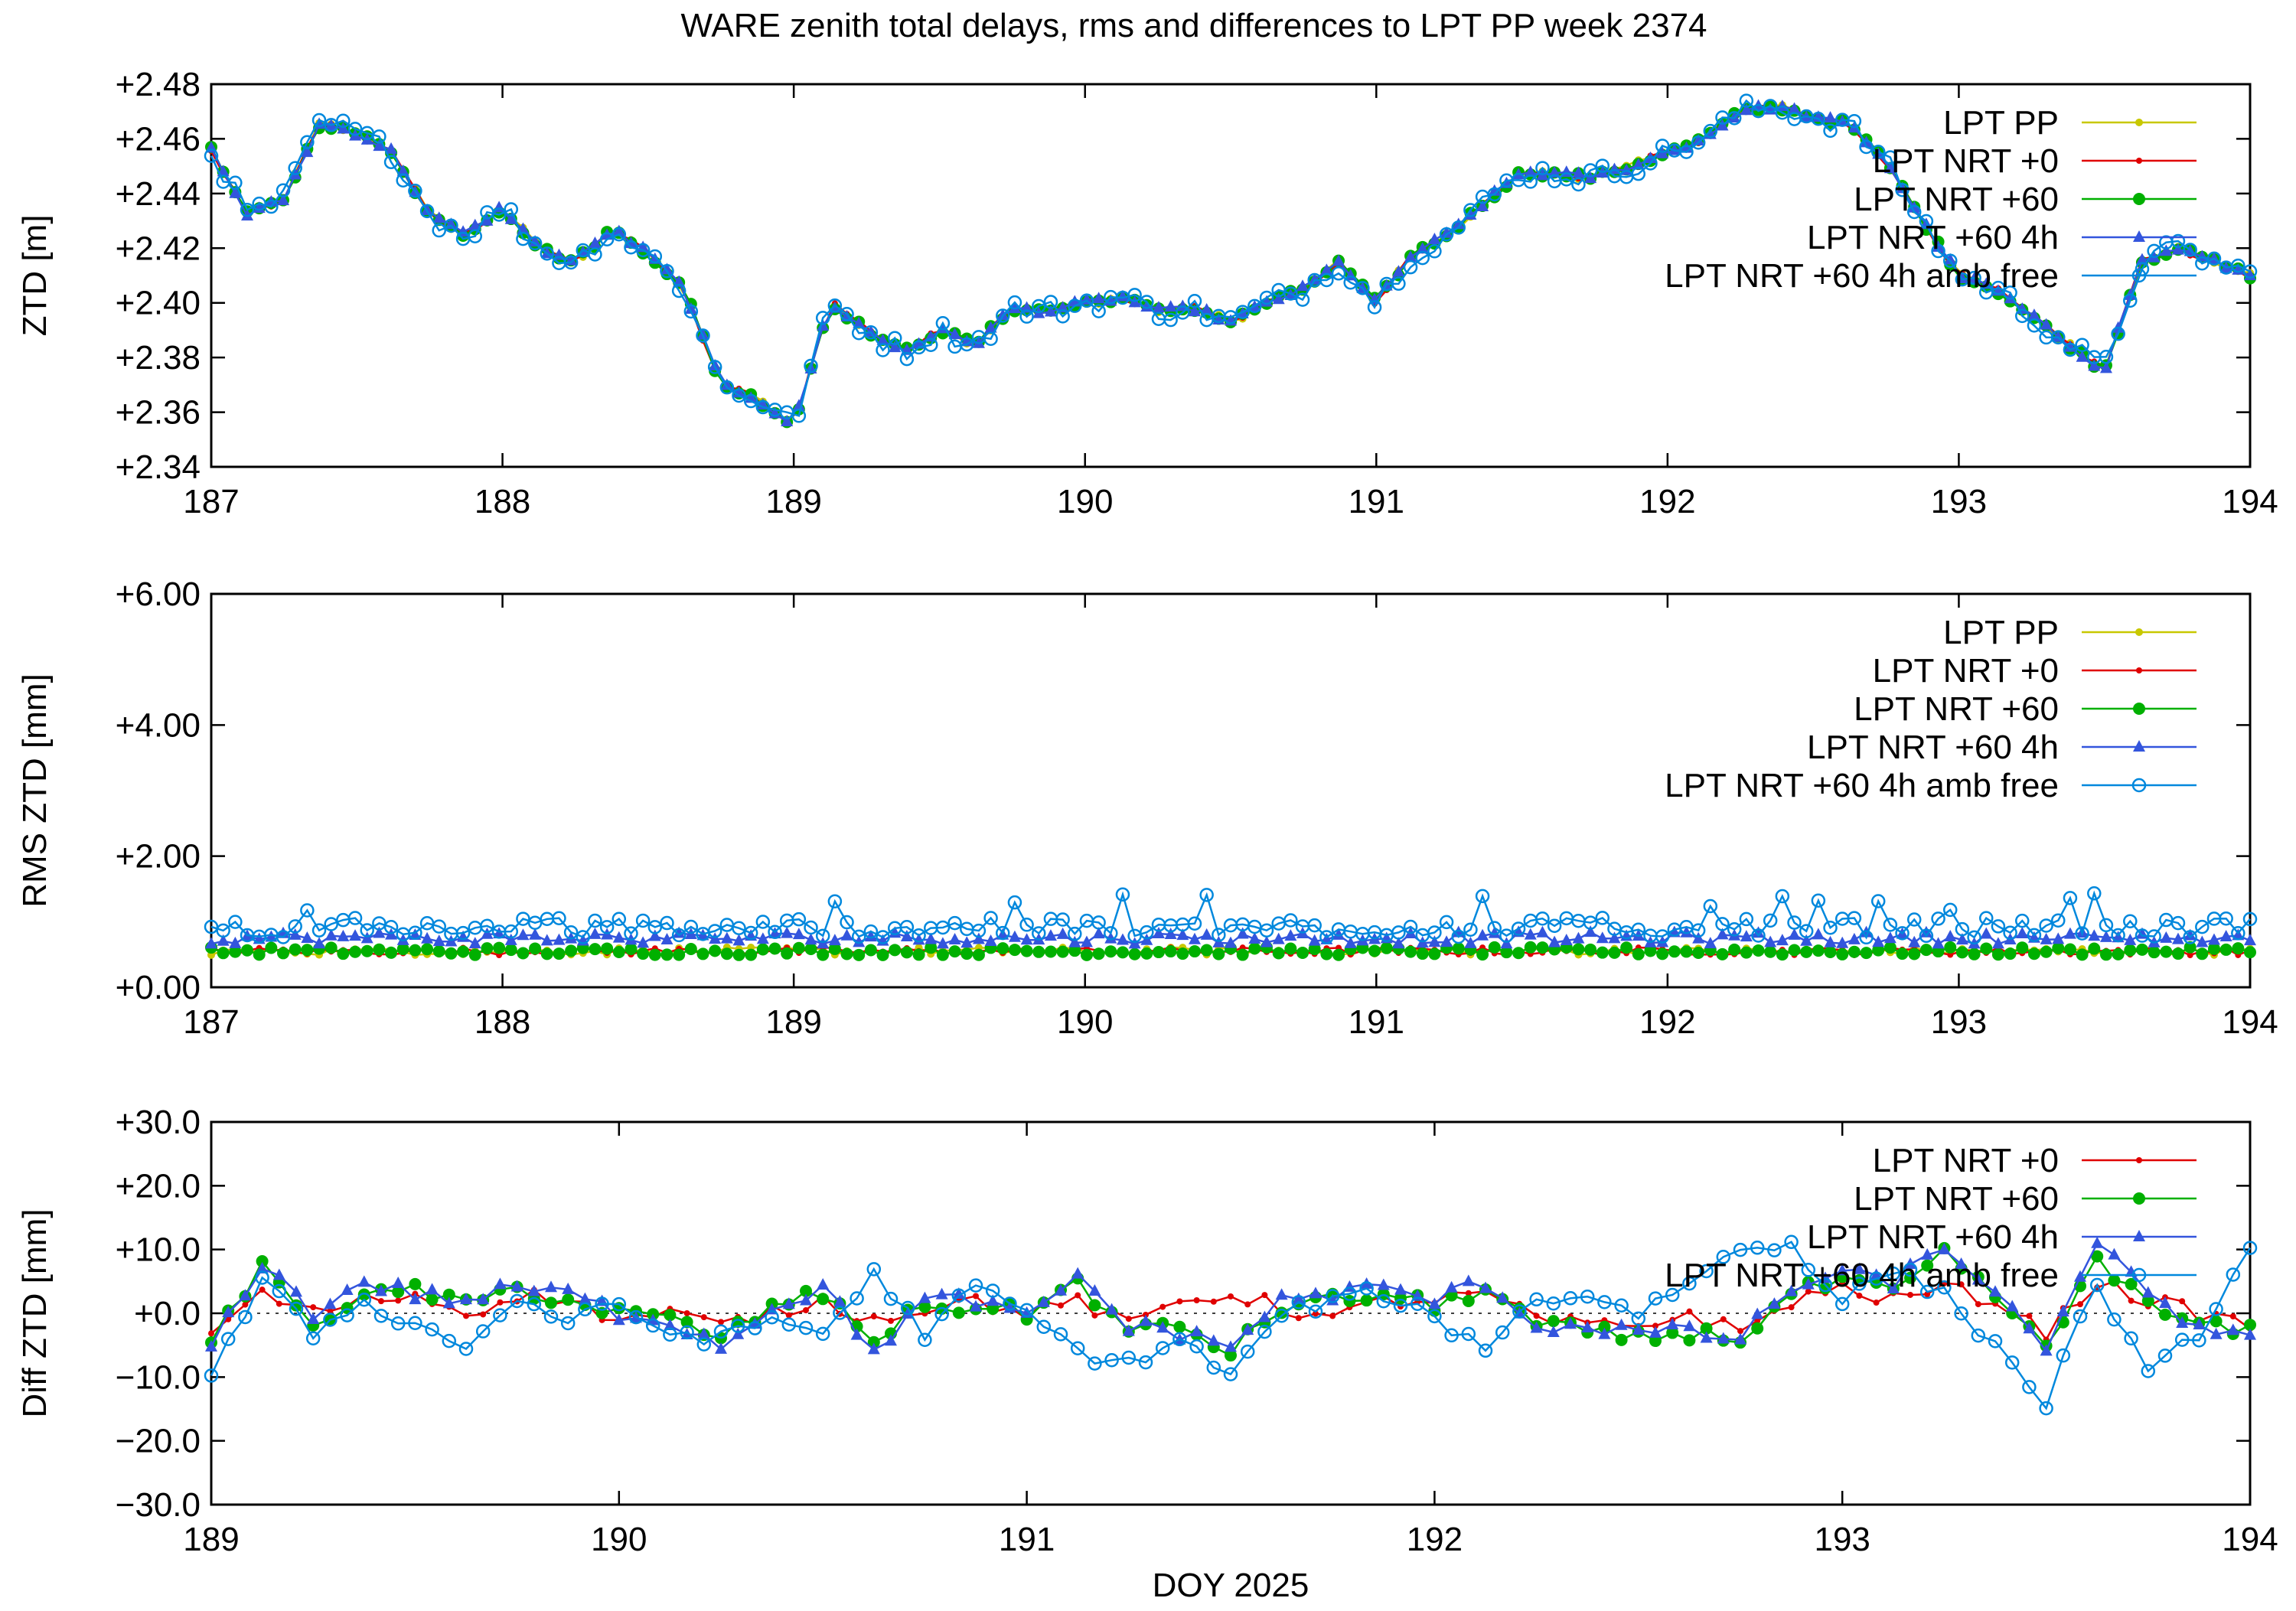  I want to click on series-markers, so click(1231, 915).